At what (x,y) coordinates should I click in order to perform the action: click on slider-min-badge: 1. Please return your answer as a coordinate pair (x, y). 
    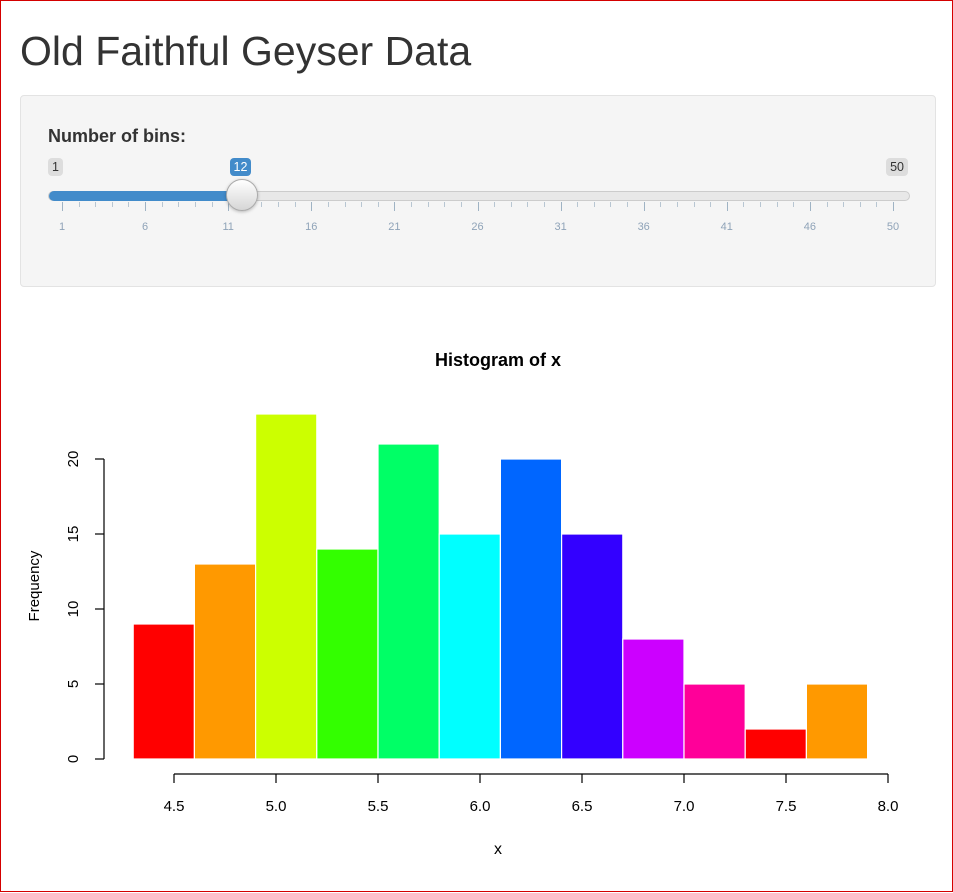
    Looking at the image, I should click on (55, 167).